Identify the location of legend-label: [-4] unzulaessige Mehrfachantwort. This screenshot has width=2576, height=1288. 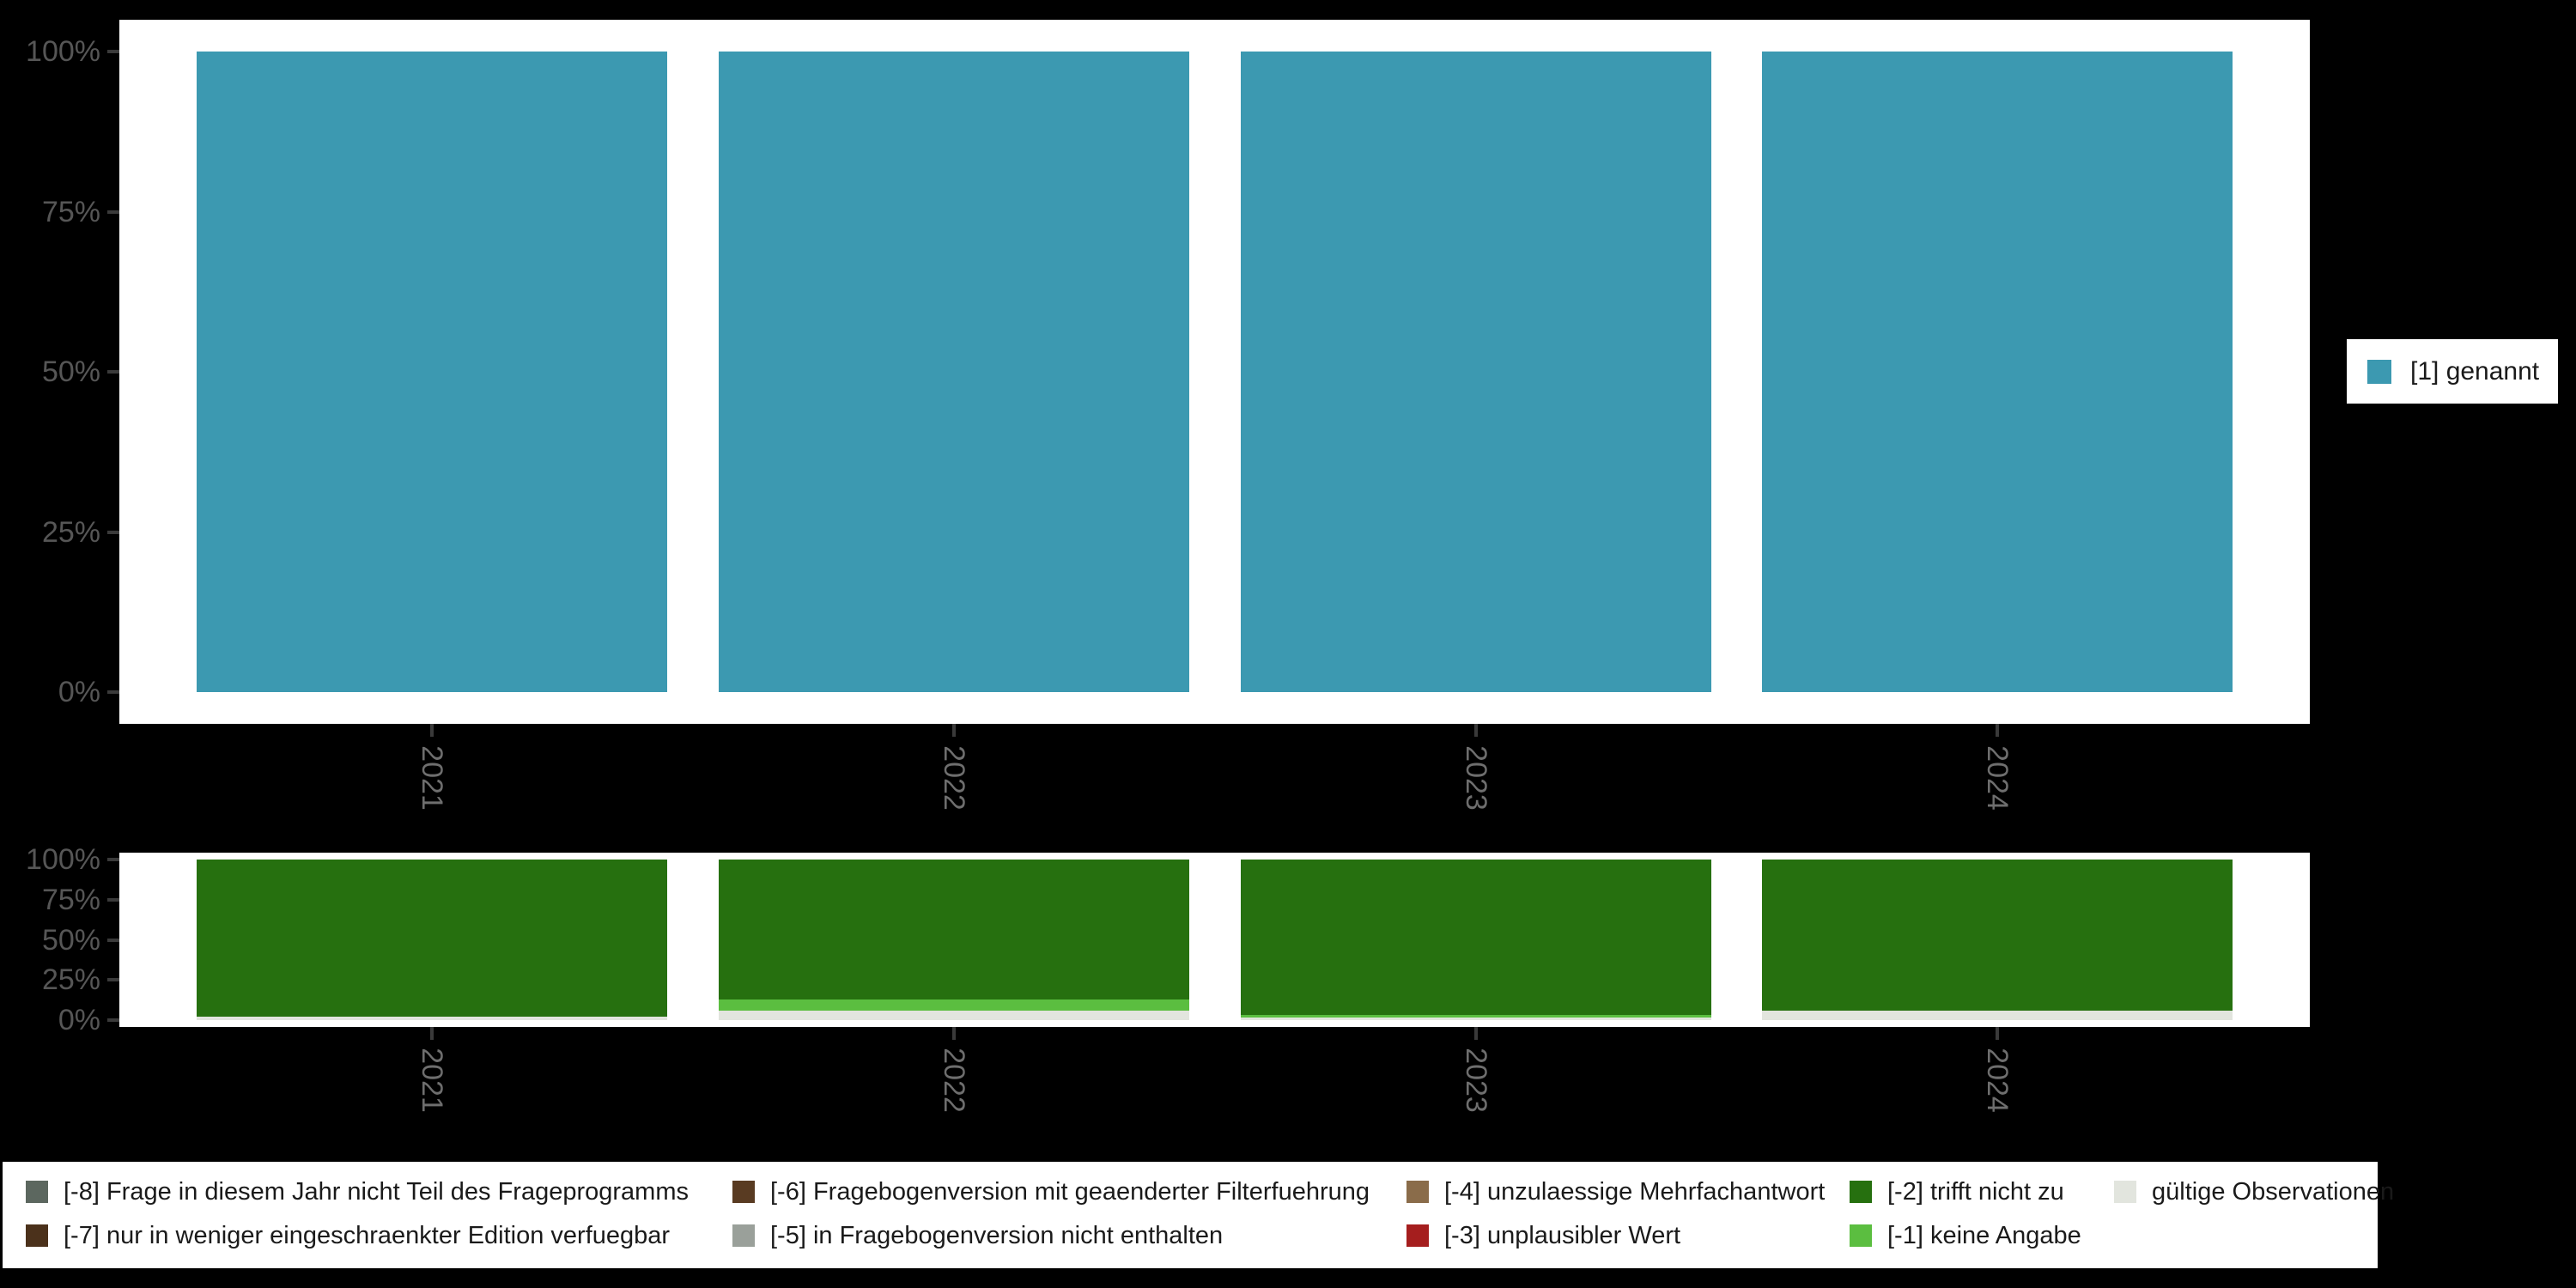
(1635, 1191).